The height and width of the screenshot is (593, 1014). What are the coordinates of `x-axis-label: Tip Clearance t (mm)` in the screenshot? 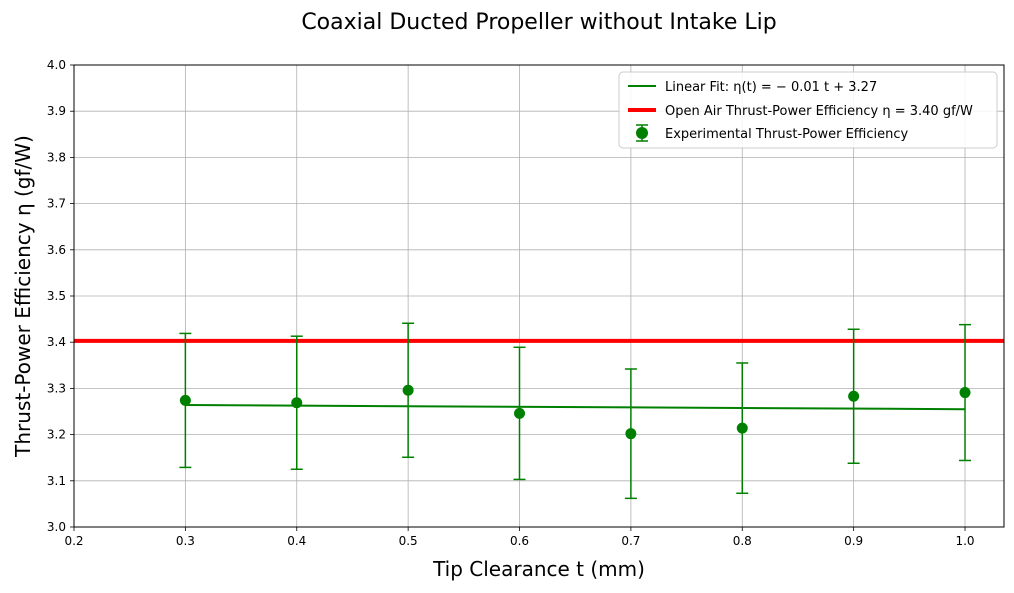 It's located at (538, 569).